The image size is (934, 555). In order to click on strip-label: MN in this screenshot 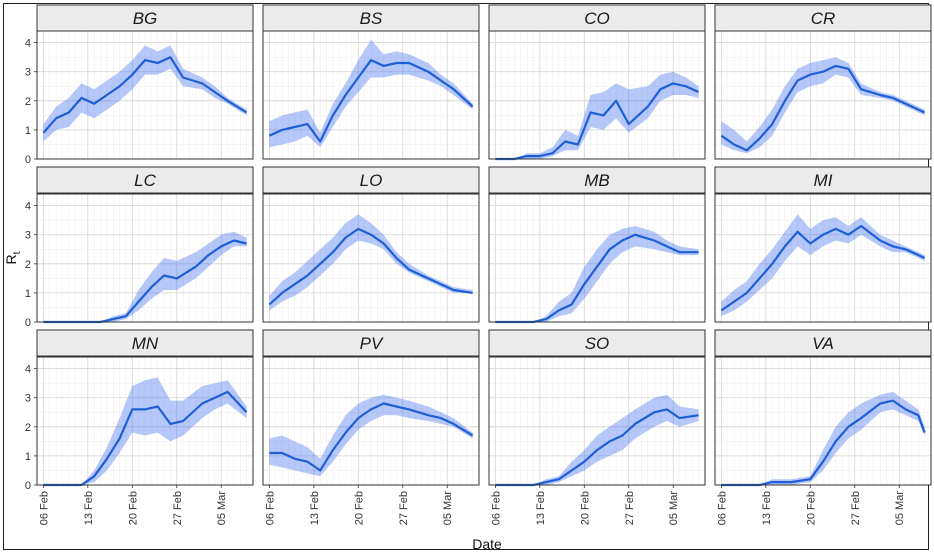, I will do `click(145, 343)`.